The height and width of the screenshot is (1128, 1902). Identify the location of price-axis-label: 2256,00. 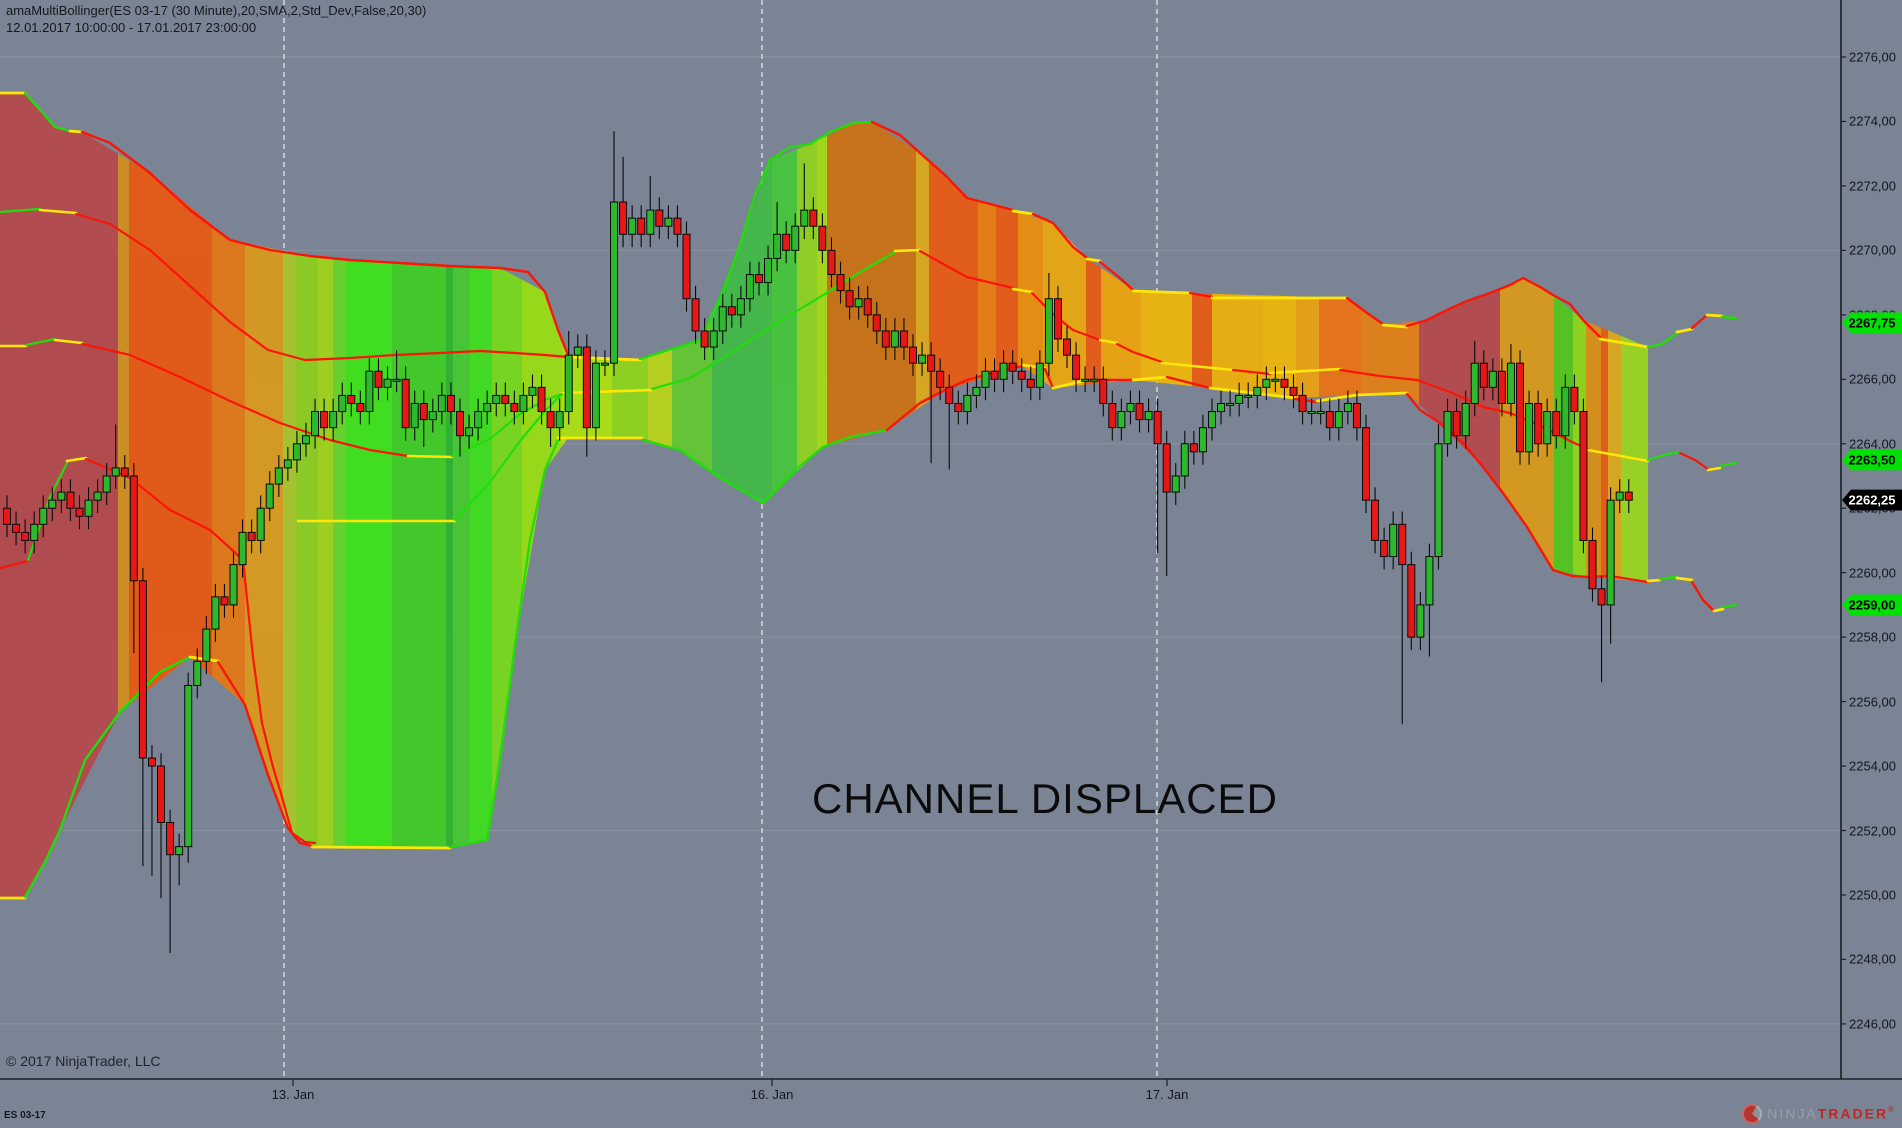
(1872, 702).